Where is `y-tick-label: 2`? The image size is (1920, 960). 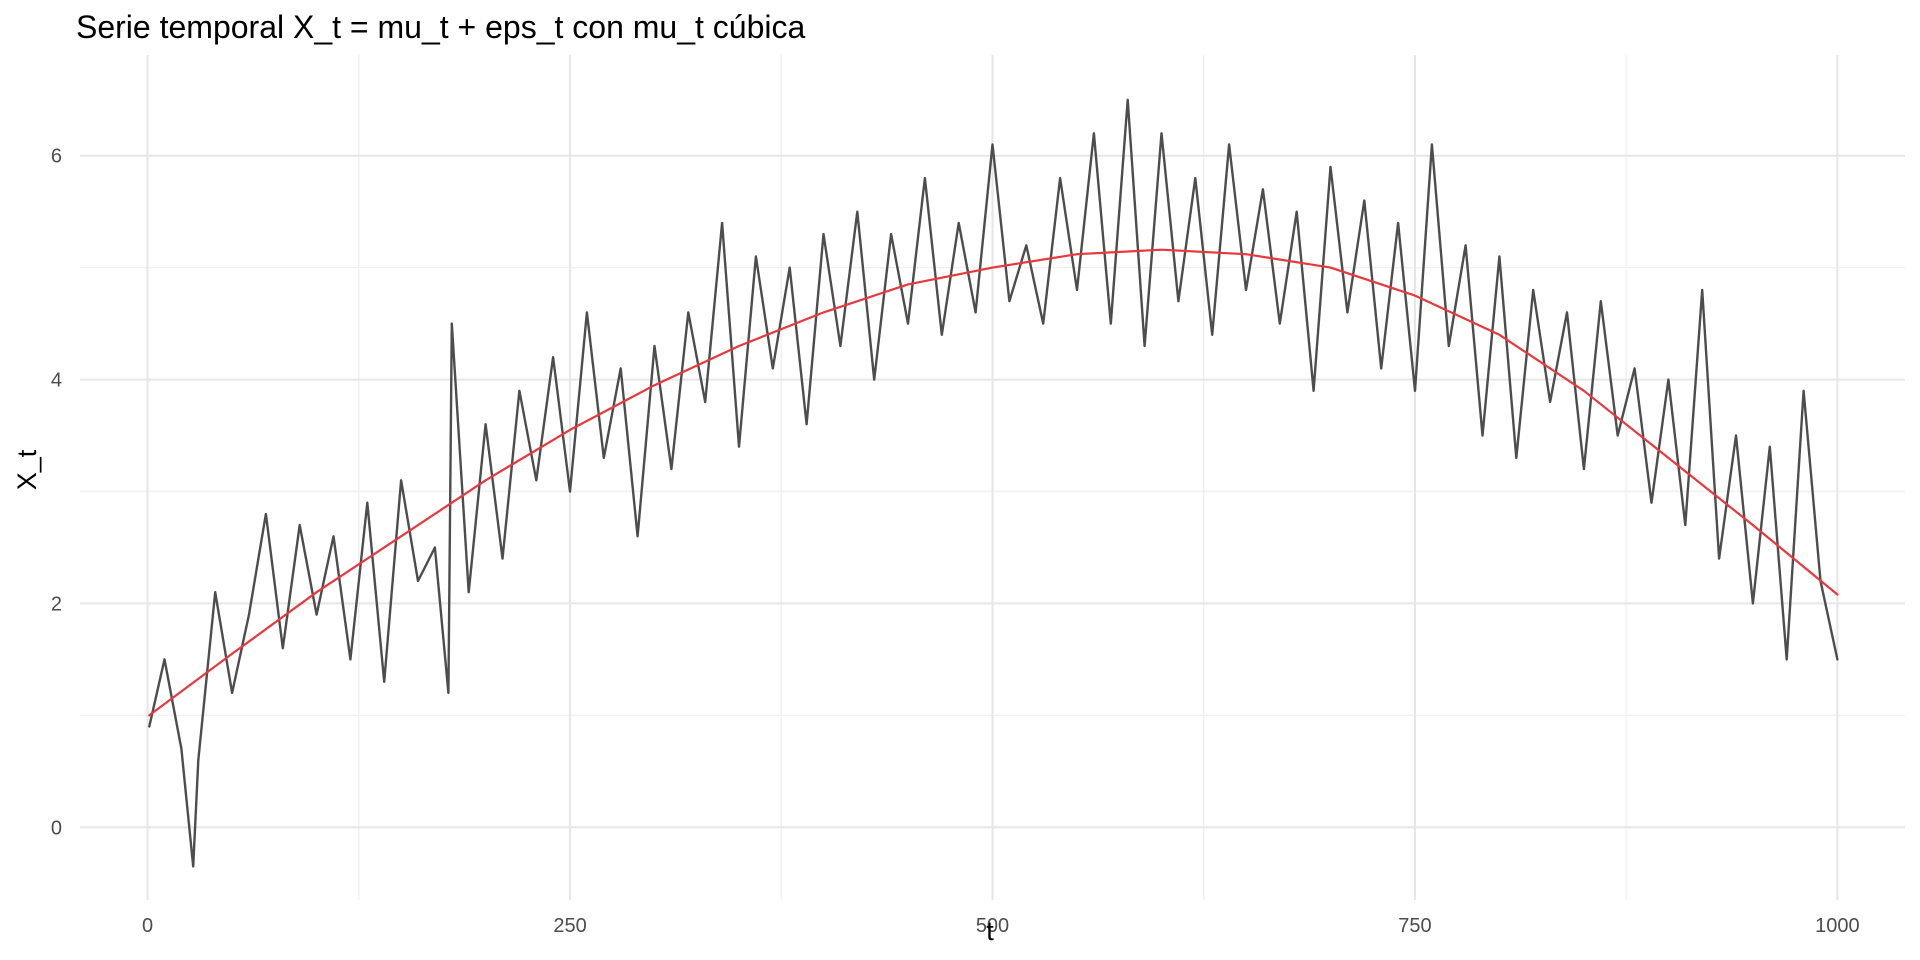
y-tick-label: 2 is located at coordinates (56, 604).